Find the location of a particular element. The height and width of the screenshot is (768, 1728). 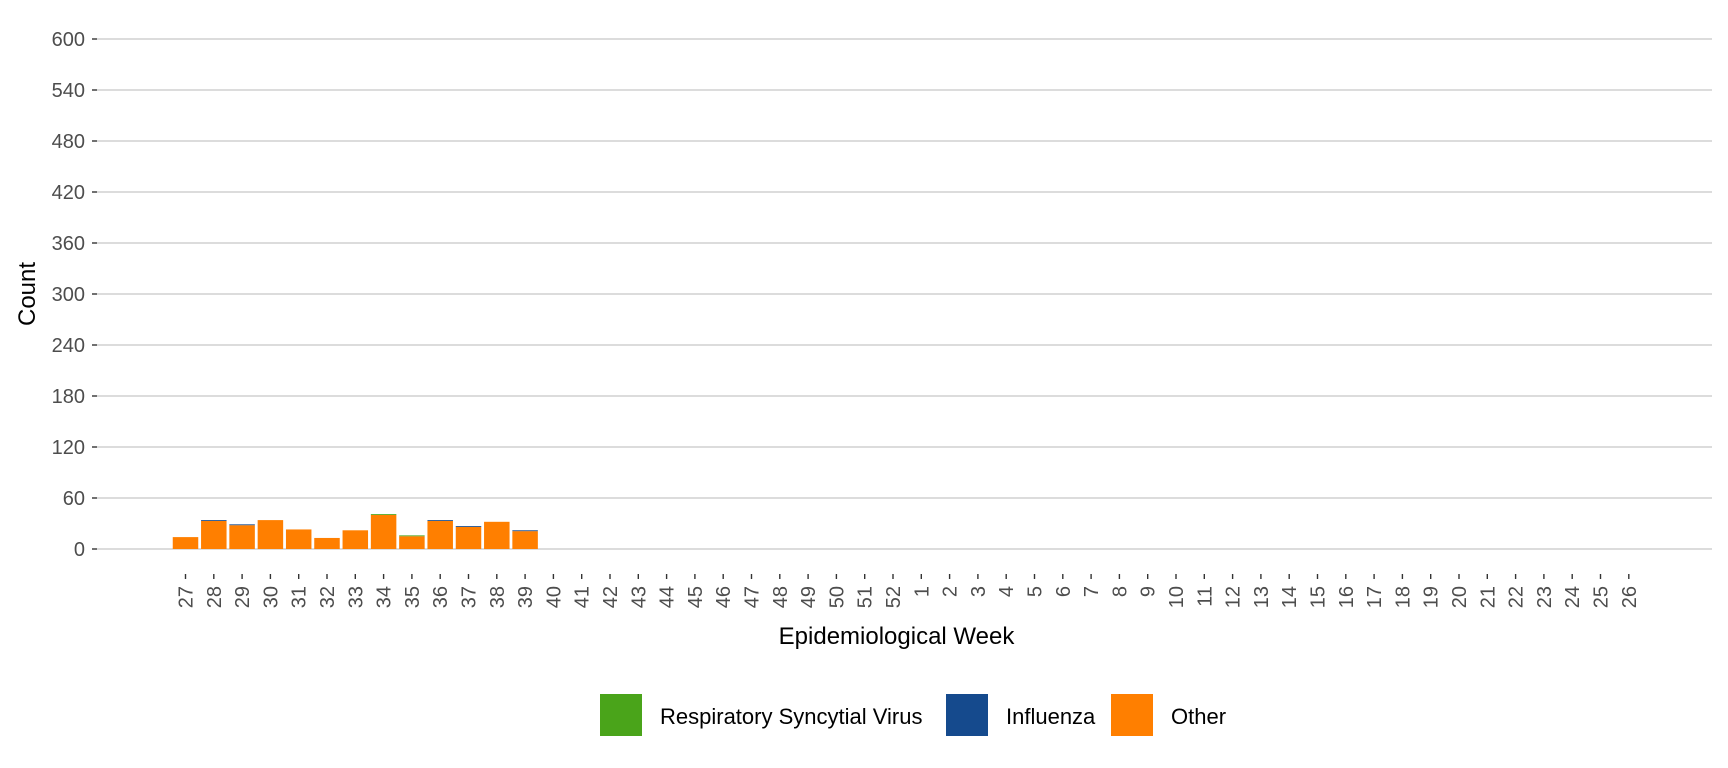

x-tick-label: 15 is located at coordinates (1319, 597).